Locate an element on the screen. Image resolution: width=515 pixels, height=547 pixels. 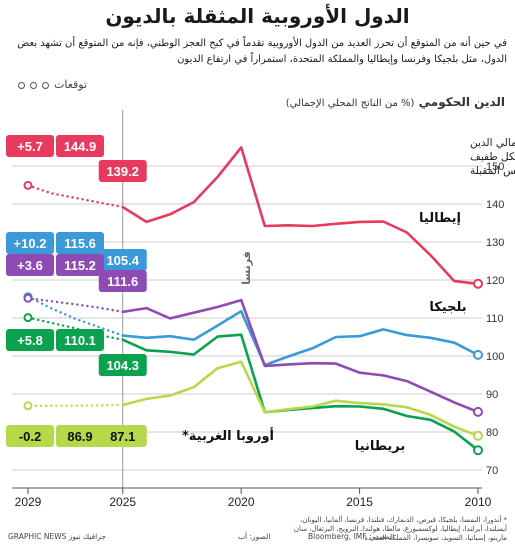
y-tick-label: 140 is located at coordinates (495, 205).